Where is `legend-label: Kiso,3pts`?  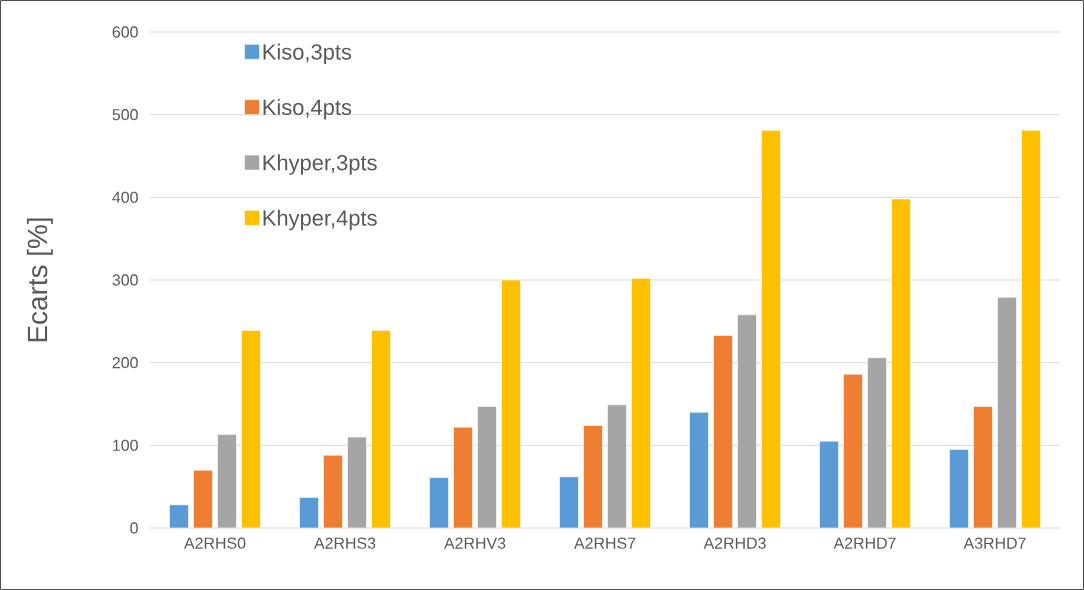 legend-label: Kiso,3pts is located at coordinates (307, 54).